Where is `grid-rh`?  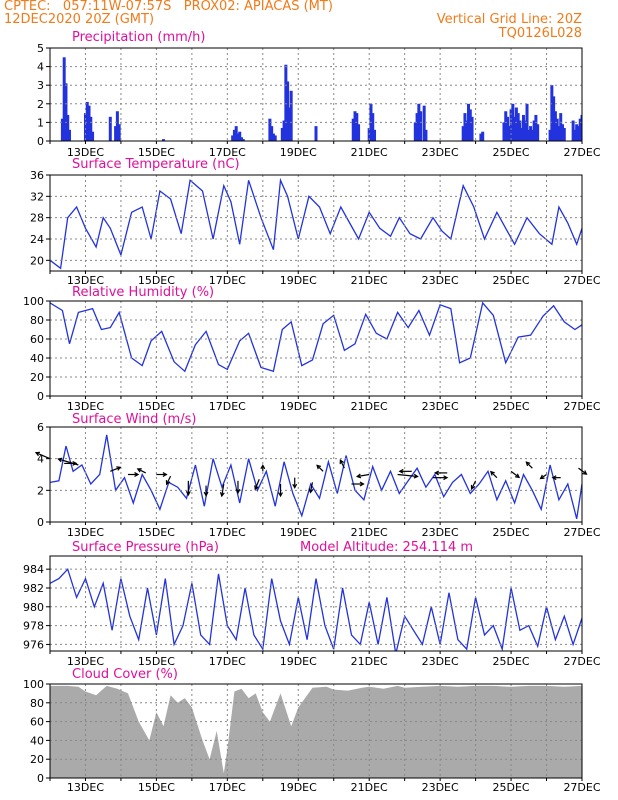
grid-rh is located at coordinates (316, 348).